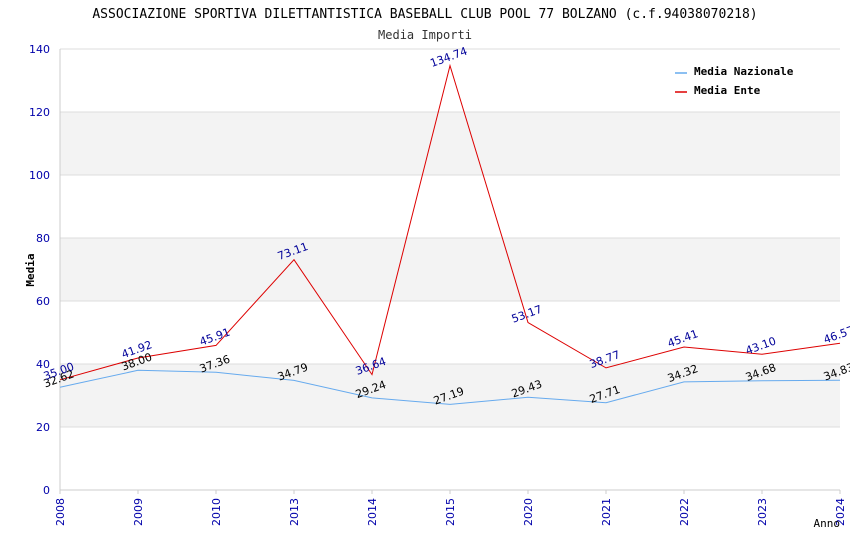 This screenshot has height=550, width=850. I want to click on chart-subtitle: Media Importi, so click(425, 35).